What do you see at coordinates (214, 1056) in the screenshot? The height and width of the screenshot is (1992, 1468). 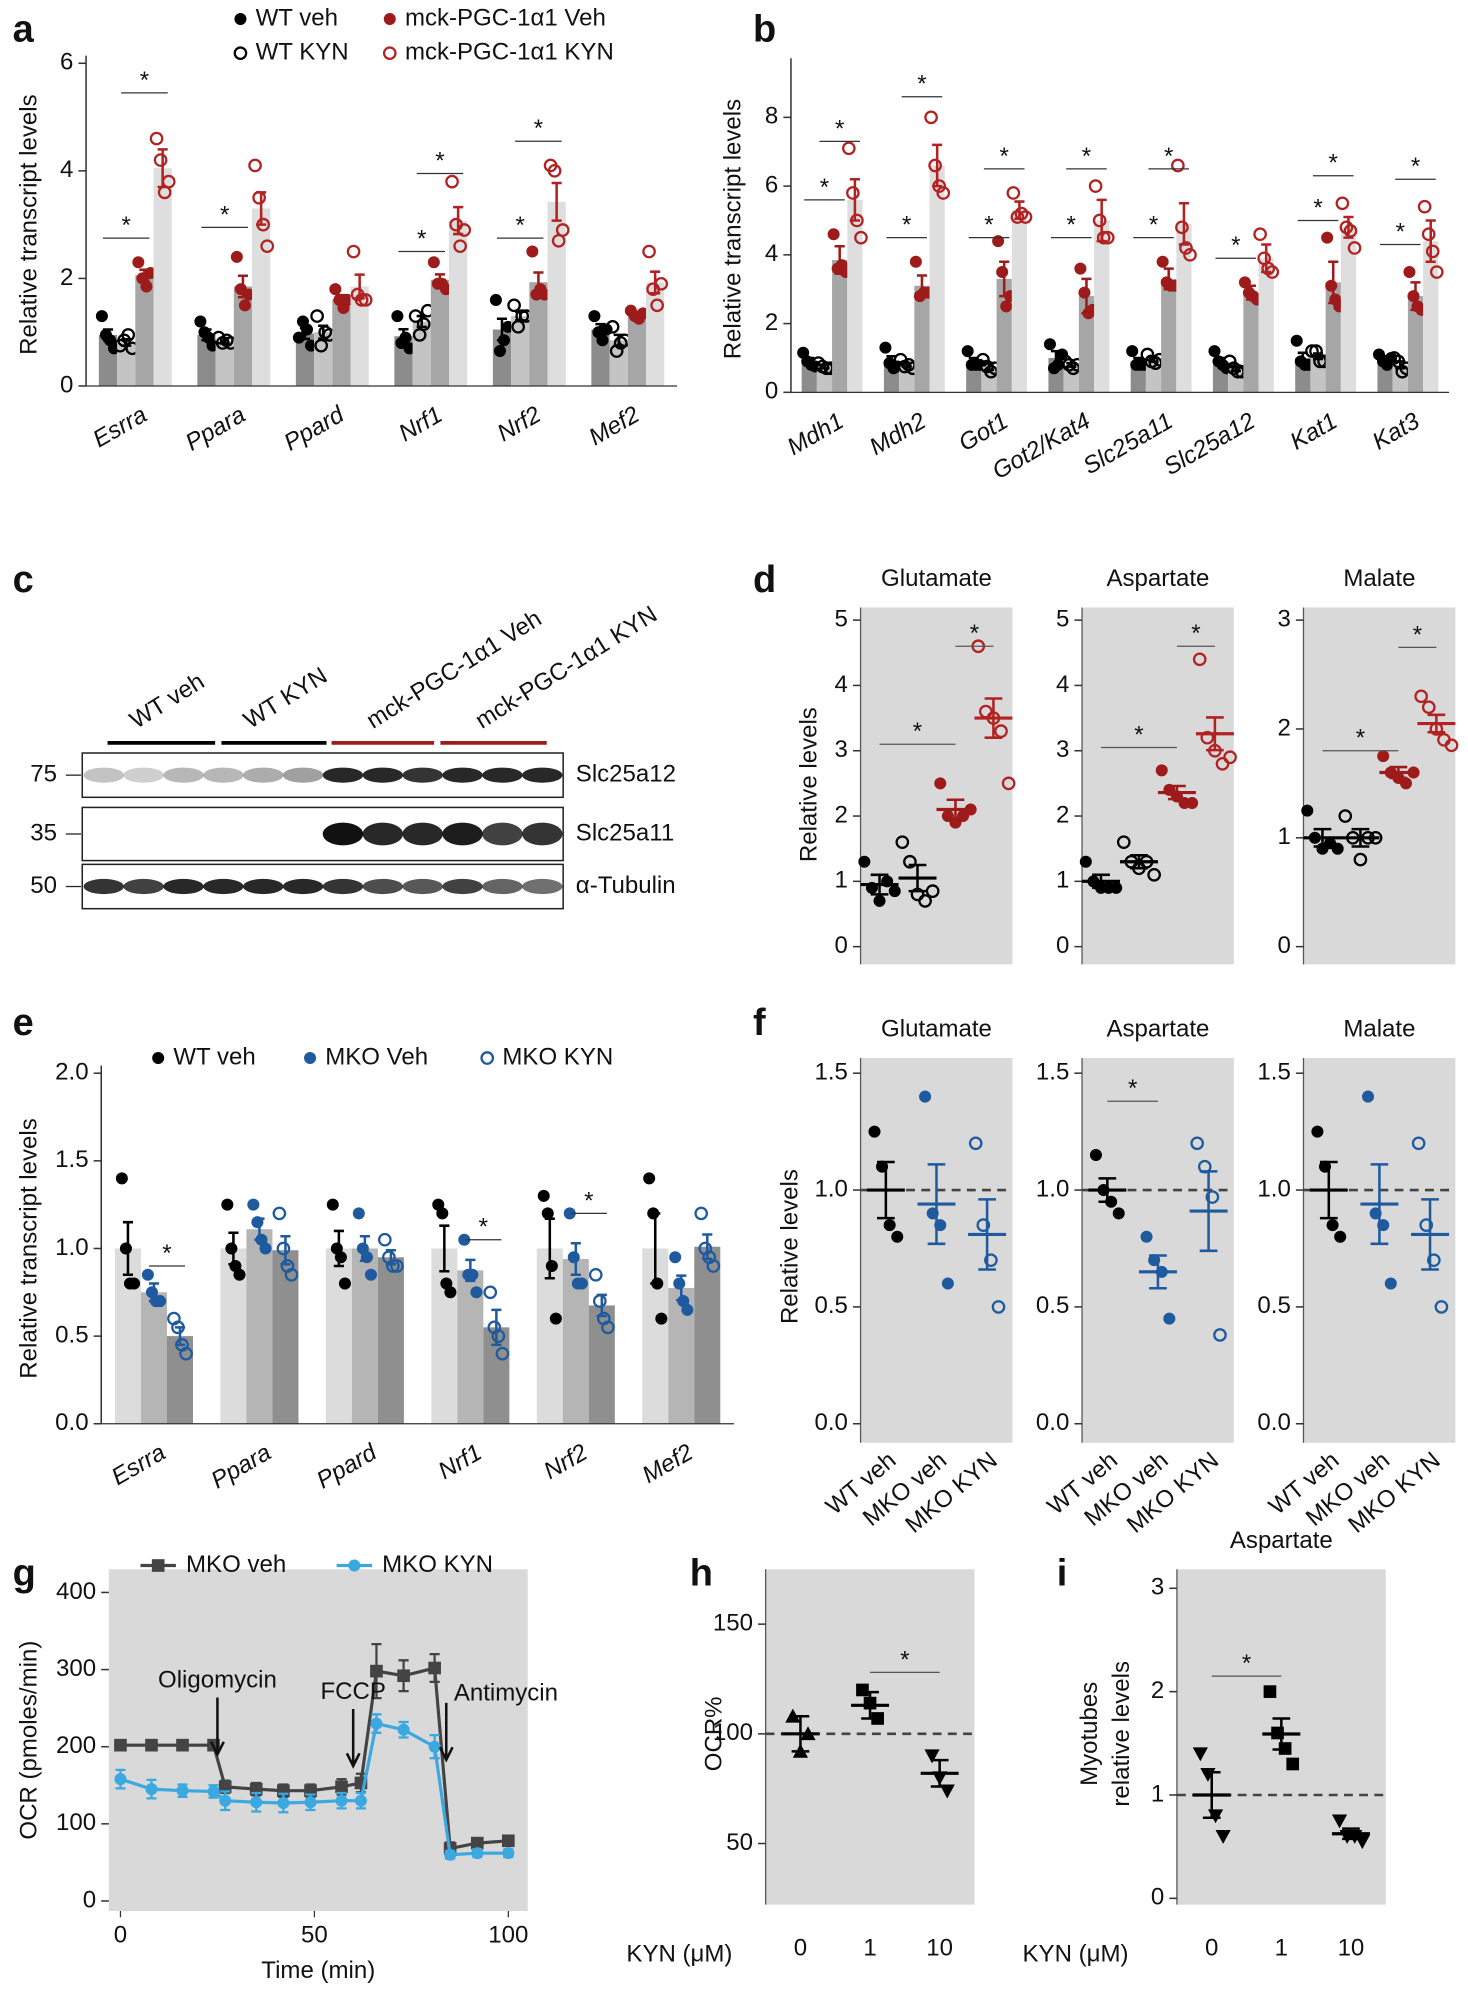 I see `legend-label: WT veh` at bounding box center [214, 1056].